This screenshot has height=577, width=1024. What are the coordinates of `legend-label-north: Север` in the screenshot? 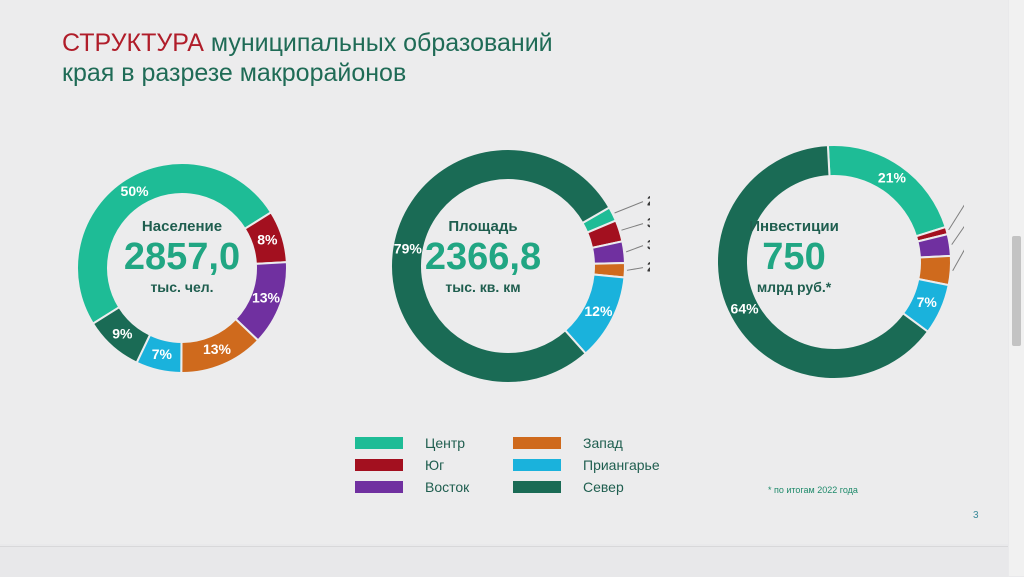 It's located at (603, 487).